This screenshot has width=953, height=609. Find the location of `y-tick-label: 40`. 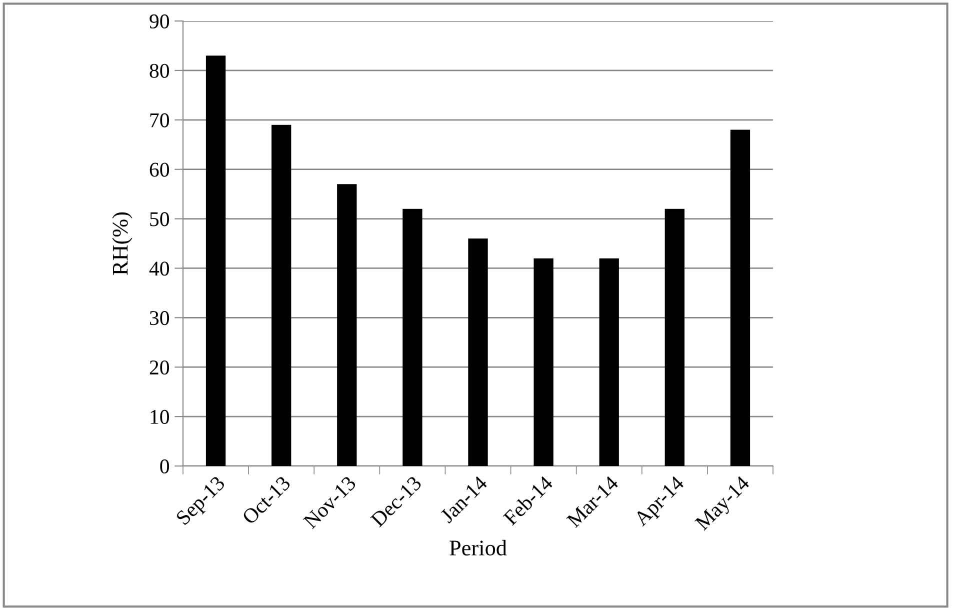

y-tick-label: 40 is located at coordinates (159, 269).